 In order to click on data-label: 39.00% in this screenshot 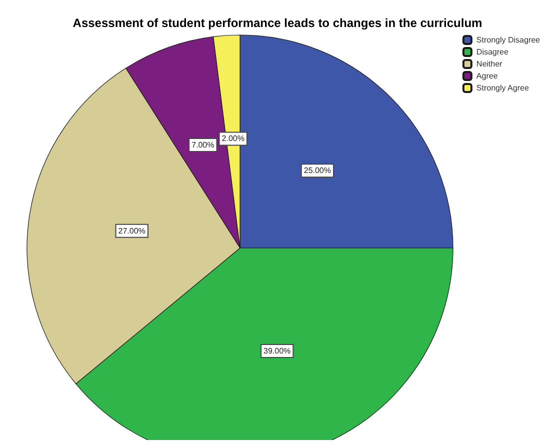, I will do `click(277, 351)`.